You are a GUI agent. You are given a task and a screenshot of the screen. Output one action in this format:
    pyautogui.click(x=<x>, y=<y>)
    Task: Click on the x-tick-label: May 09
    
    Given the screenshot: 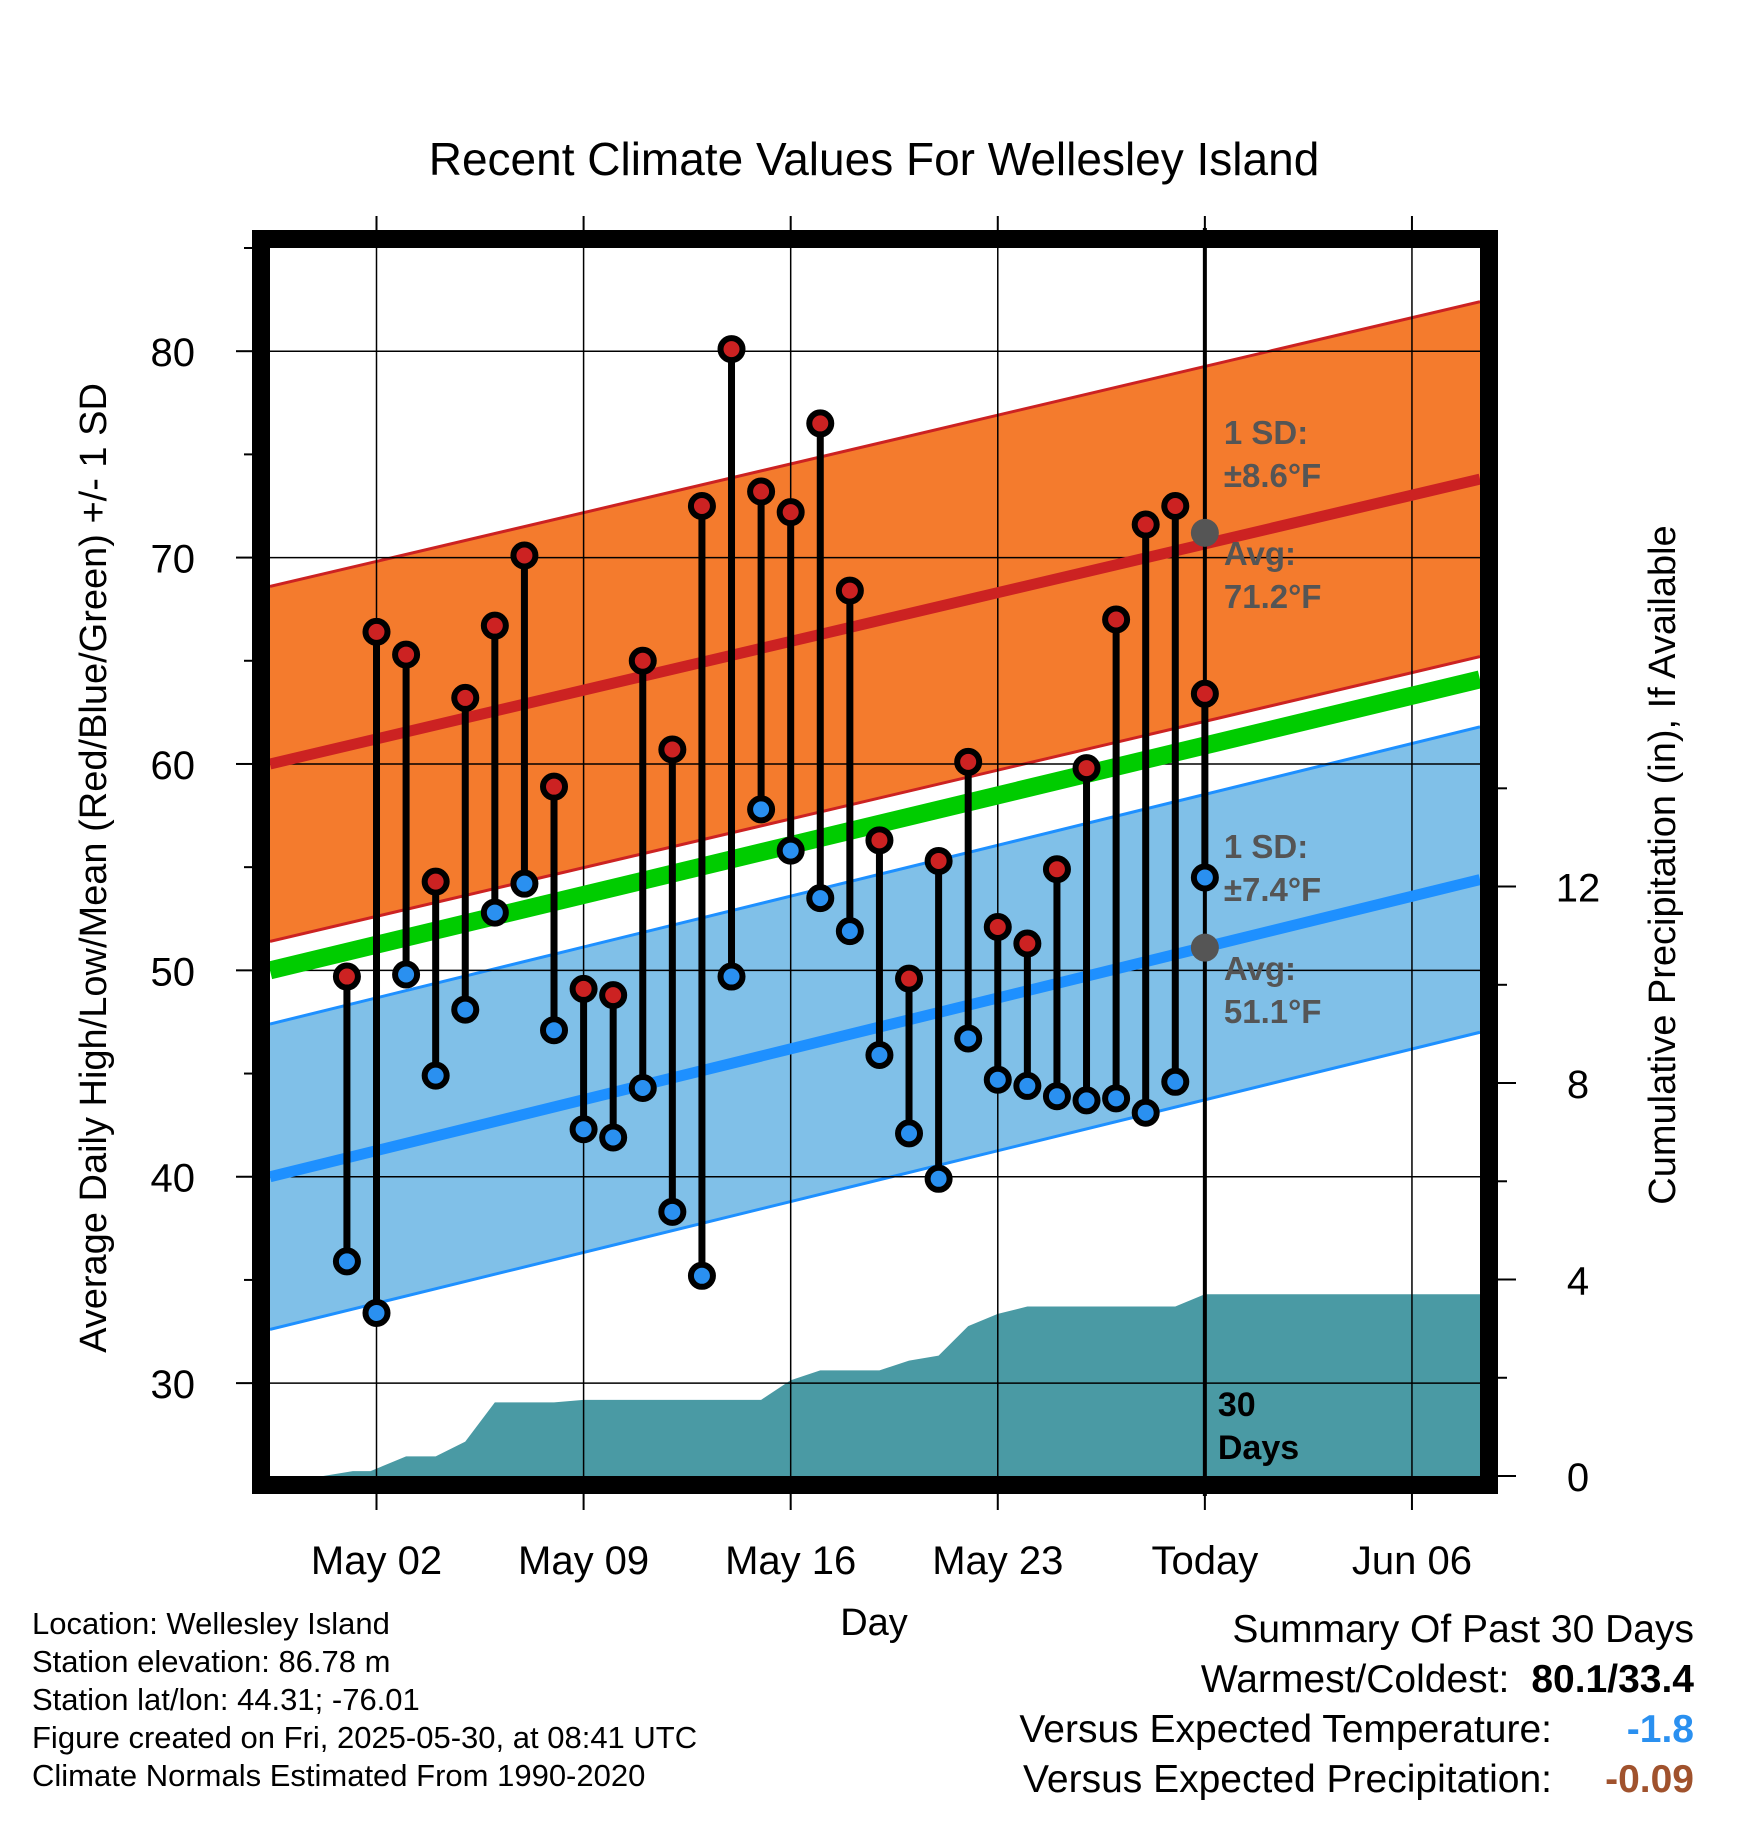 What is the action you would take?
    pyautogui.click(x=583, y=1561)
    